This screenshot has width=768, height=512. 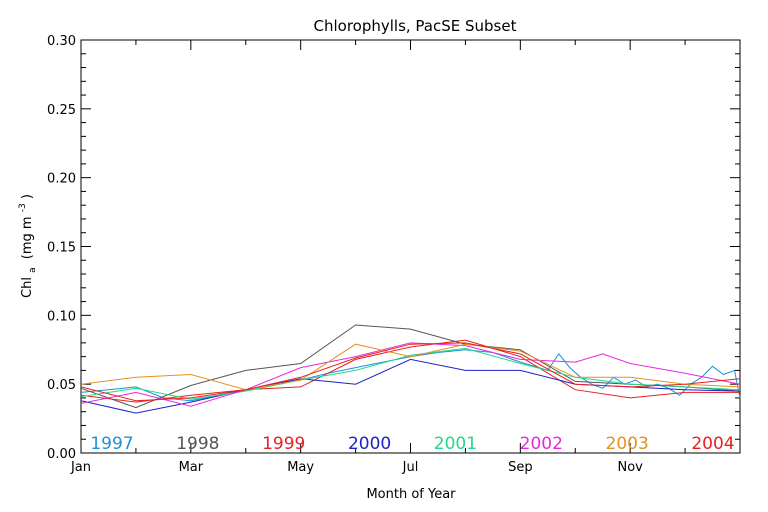 I want to click on y-tick-label: 0.05, so click(x=61, y=385).